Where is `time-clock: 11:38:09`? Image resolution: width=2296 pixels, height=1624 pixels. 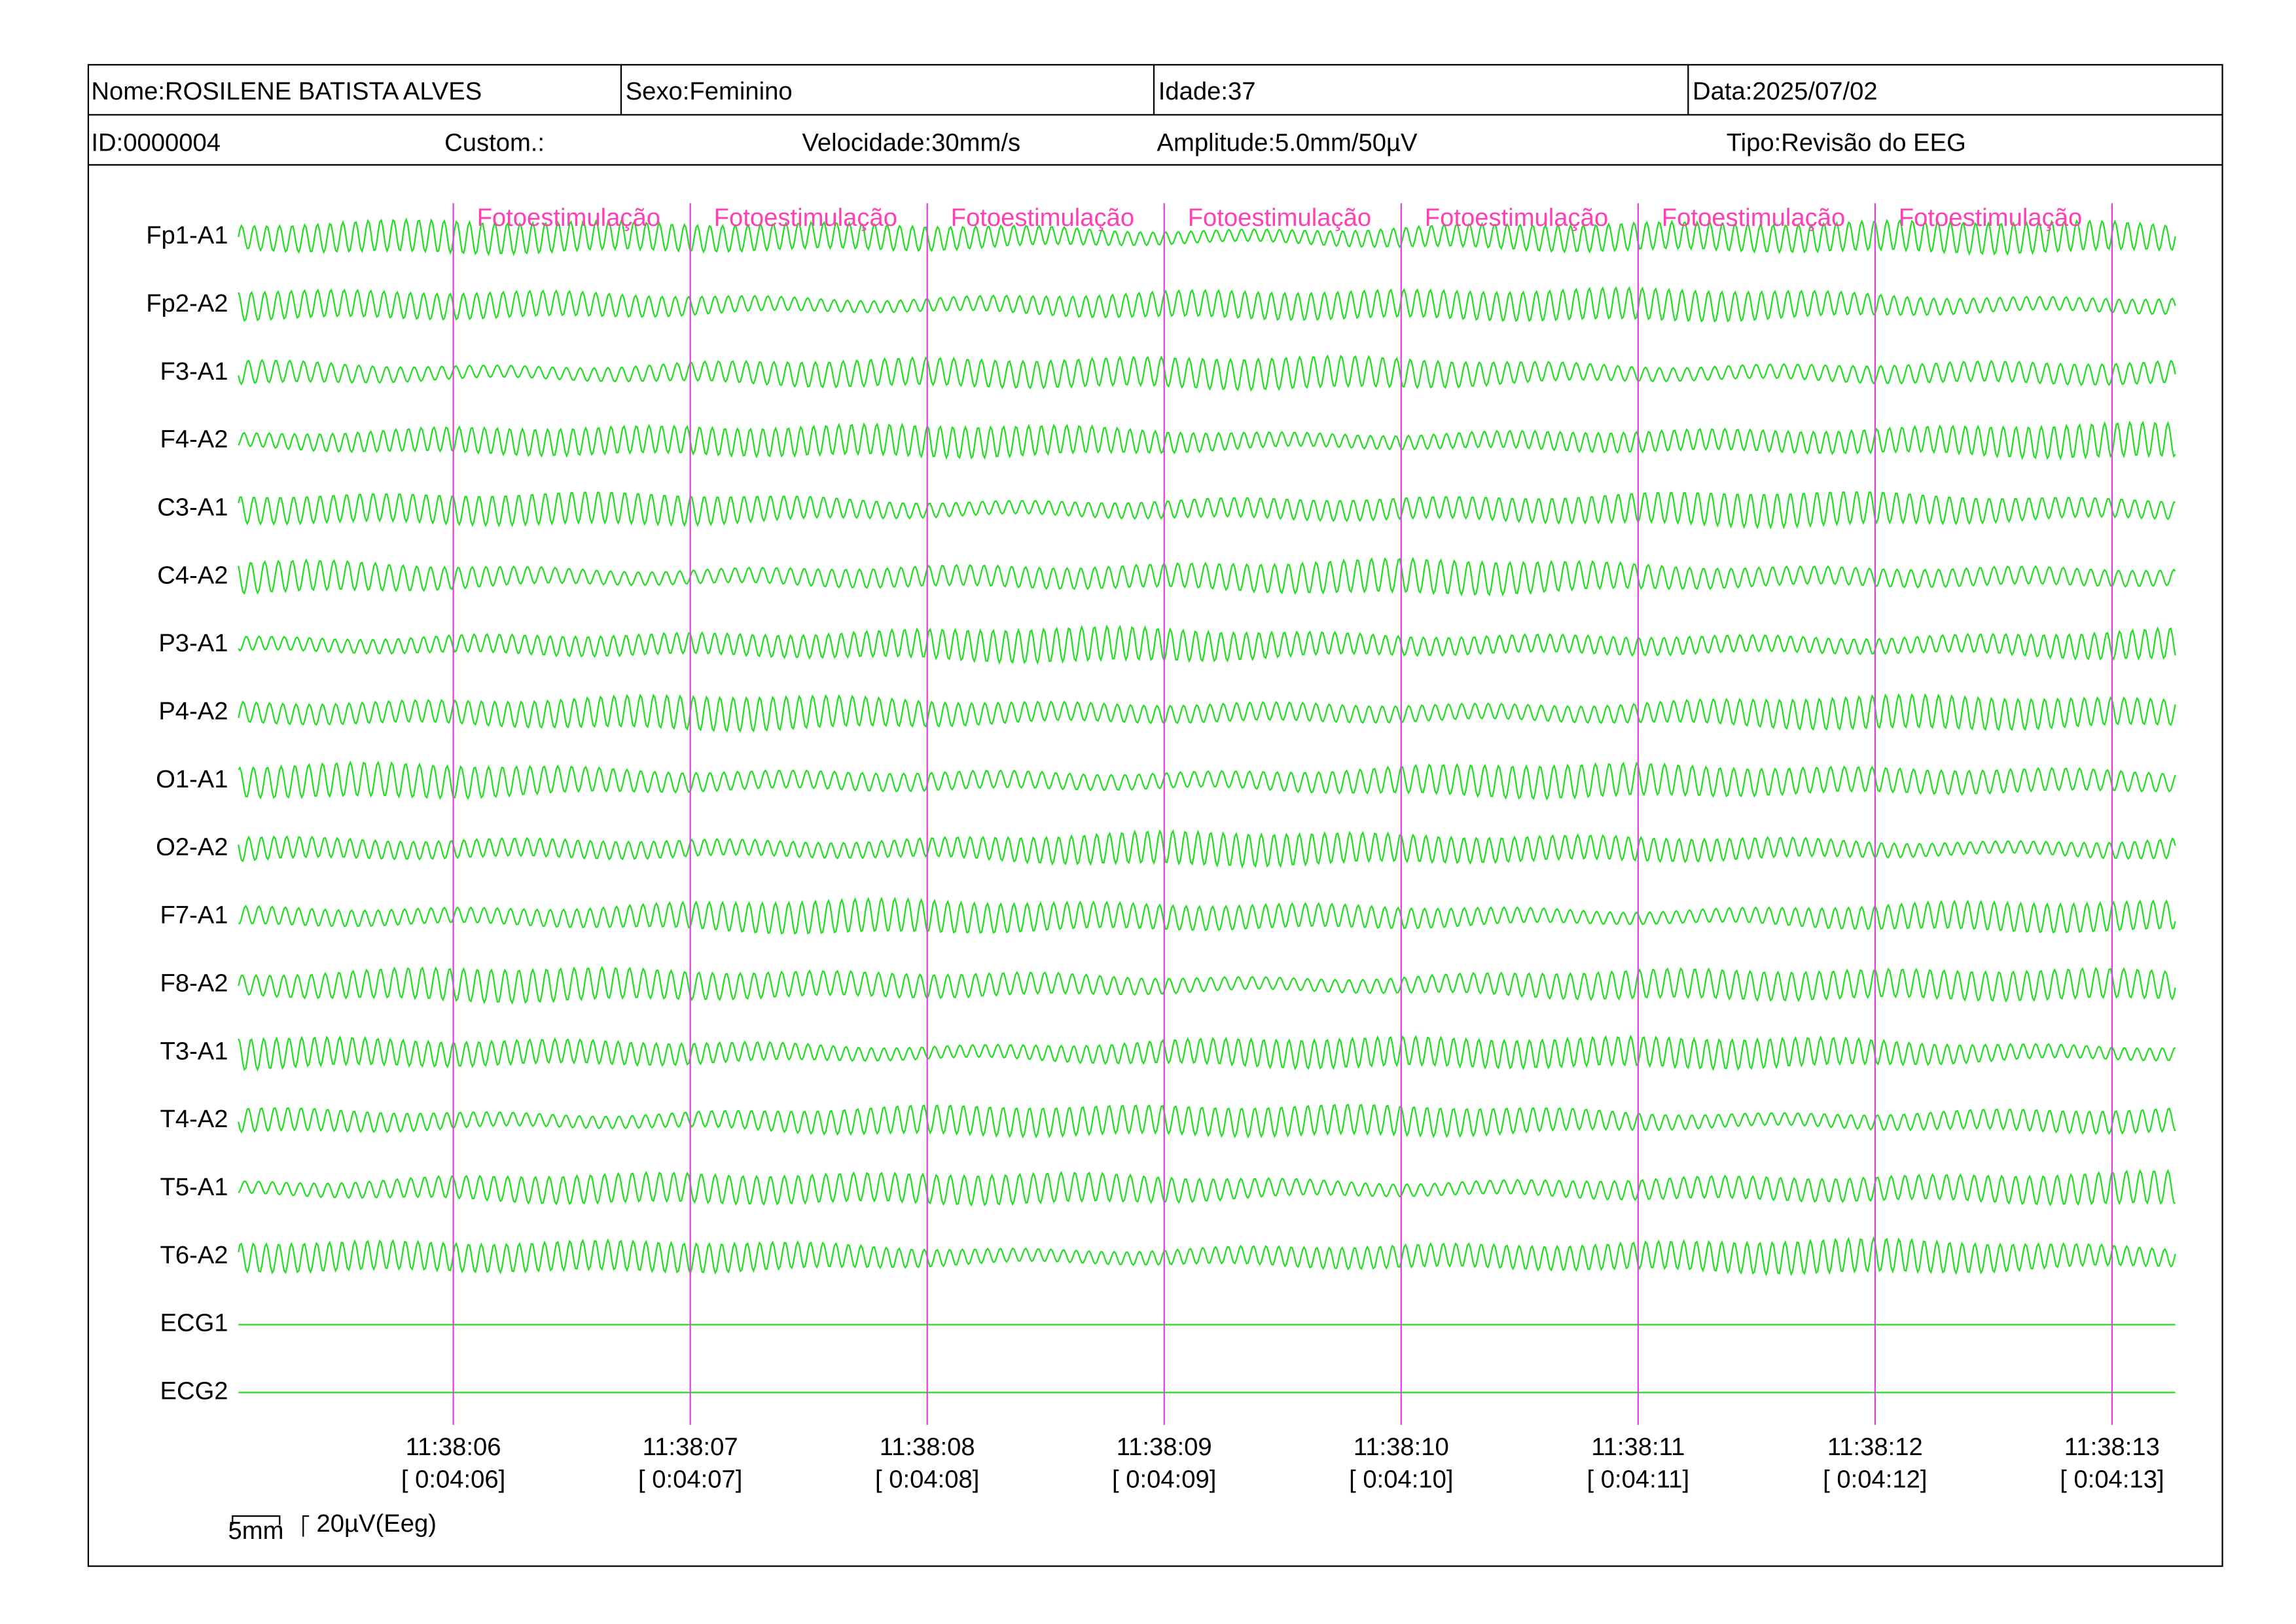
time-clock: 11:38:09 is located at coordinates (1164, 1447).